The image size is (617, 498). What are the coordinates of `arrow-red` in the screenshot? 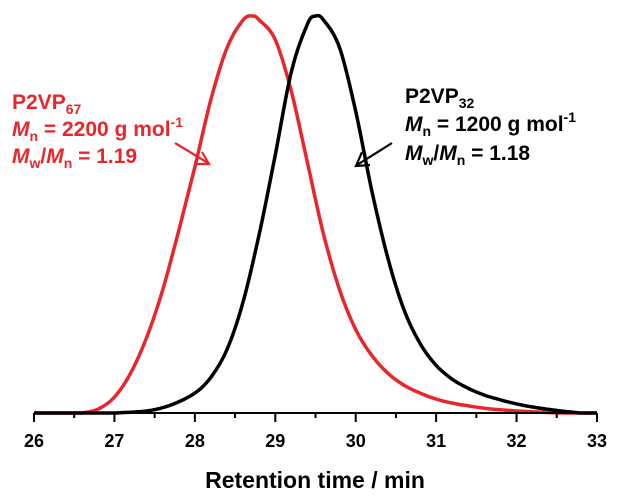 It's located at (192, 154).